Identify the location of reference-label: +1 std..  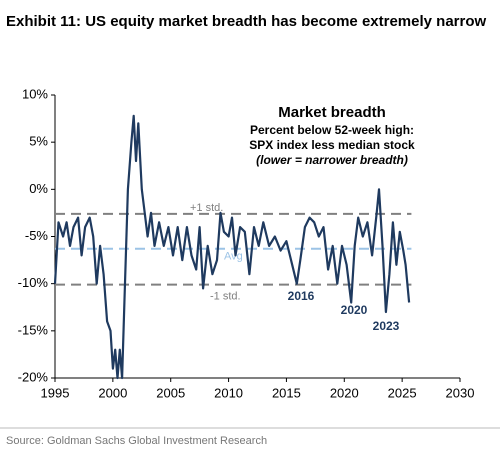
(206, 208).